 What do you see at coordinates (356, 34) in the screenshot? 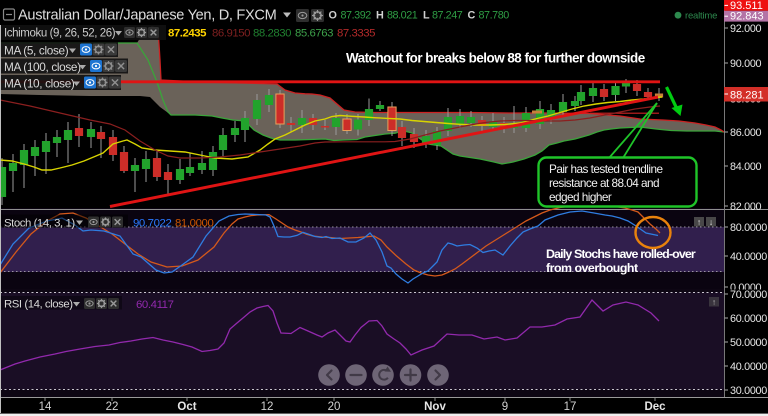
I see `svg-text: 87.3335` at bounding box center [356, 34].